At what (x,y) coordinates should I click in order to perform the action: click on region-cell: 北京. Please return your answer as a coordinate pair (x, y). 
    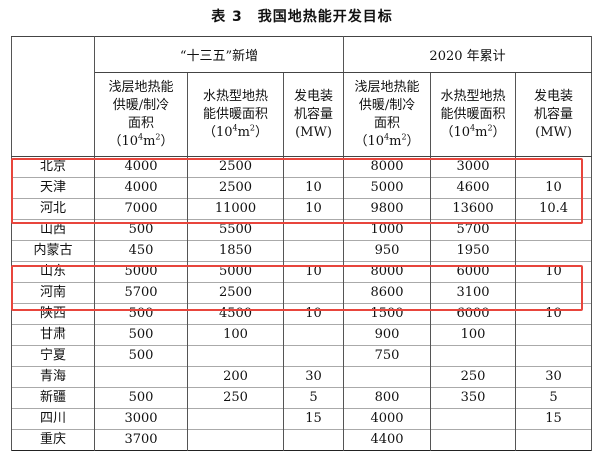
    Looking at the image, I should click on (53, 167).